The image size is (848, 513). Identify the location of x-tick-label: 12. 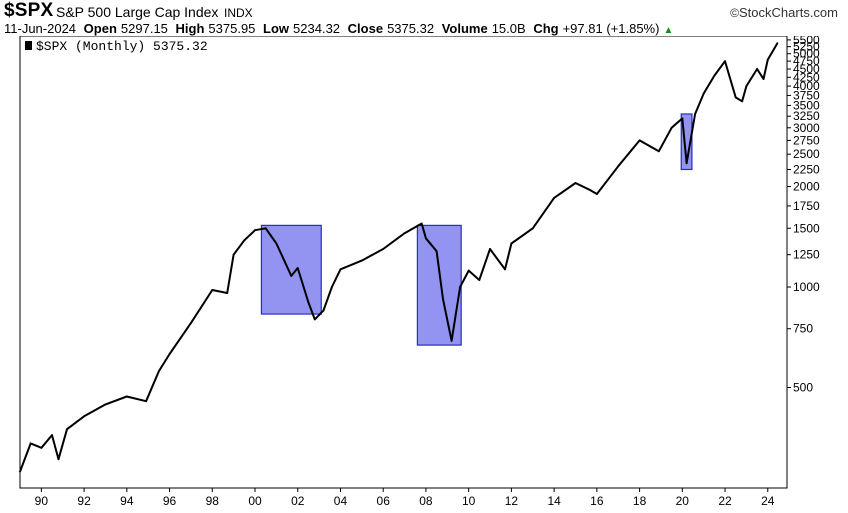
(512, 501).